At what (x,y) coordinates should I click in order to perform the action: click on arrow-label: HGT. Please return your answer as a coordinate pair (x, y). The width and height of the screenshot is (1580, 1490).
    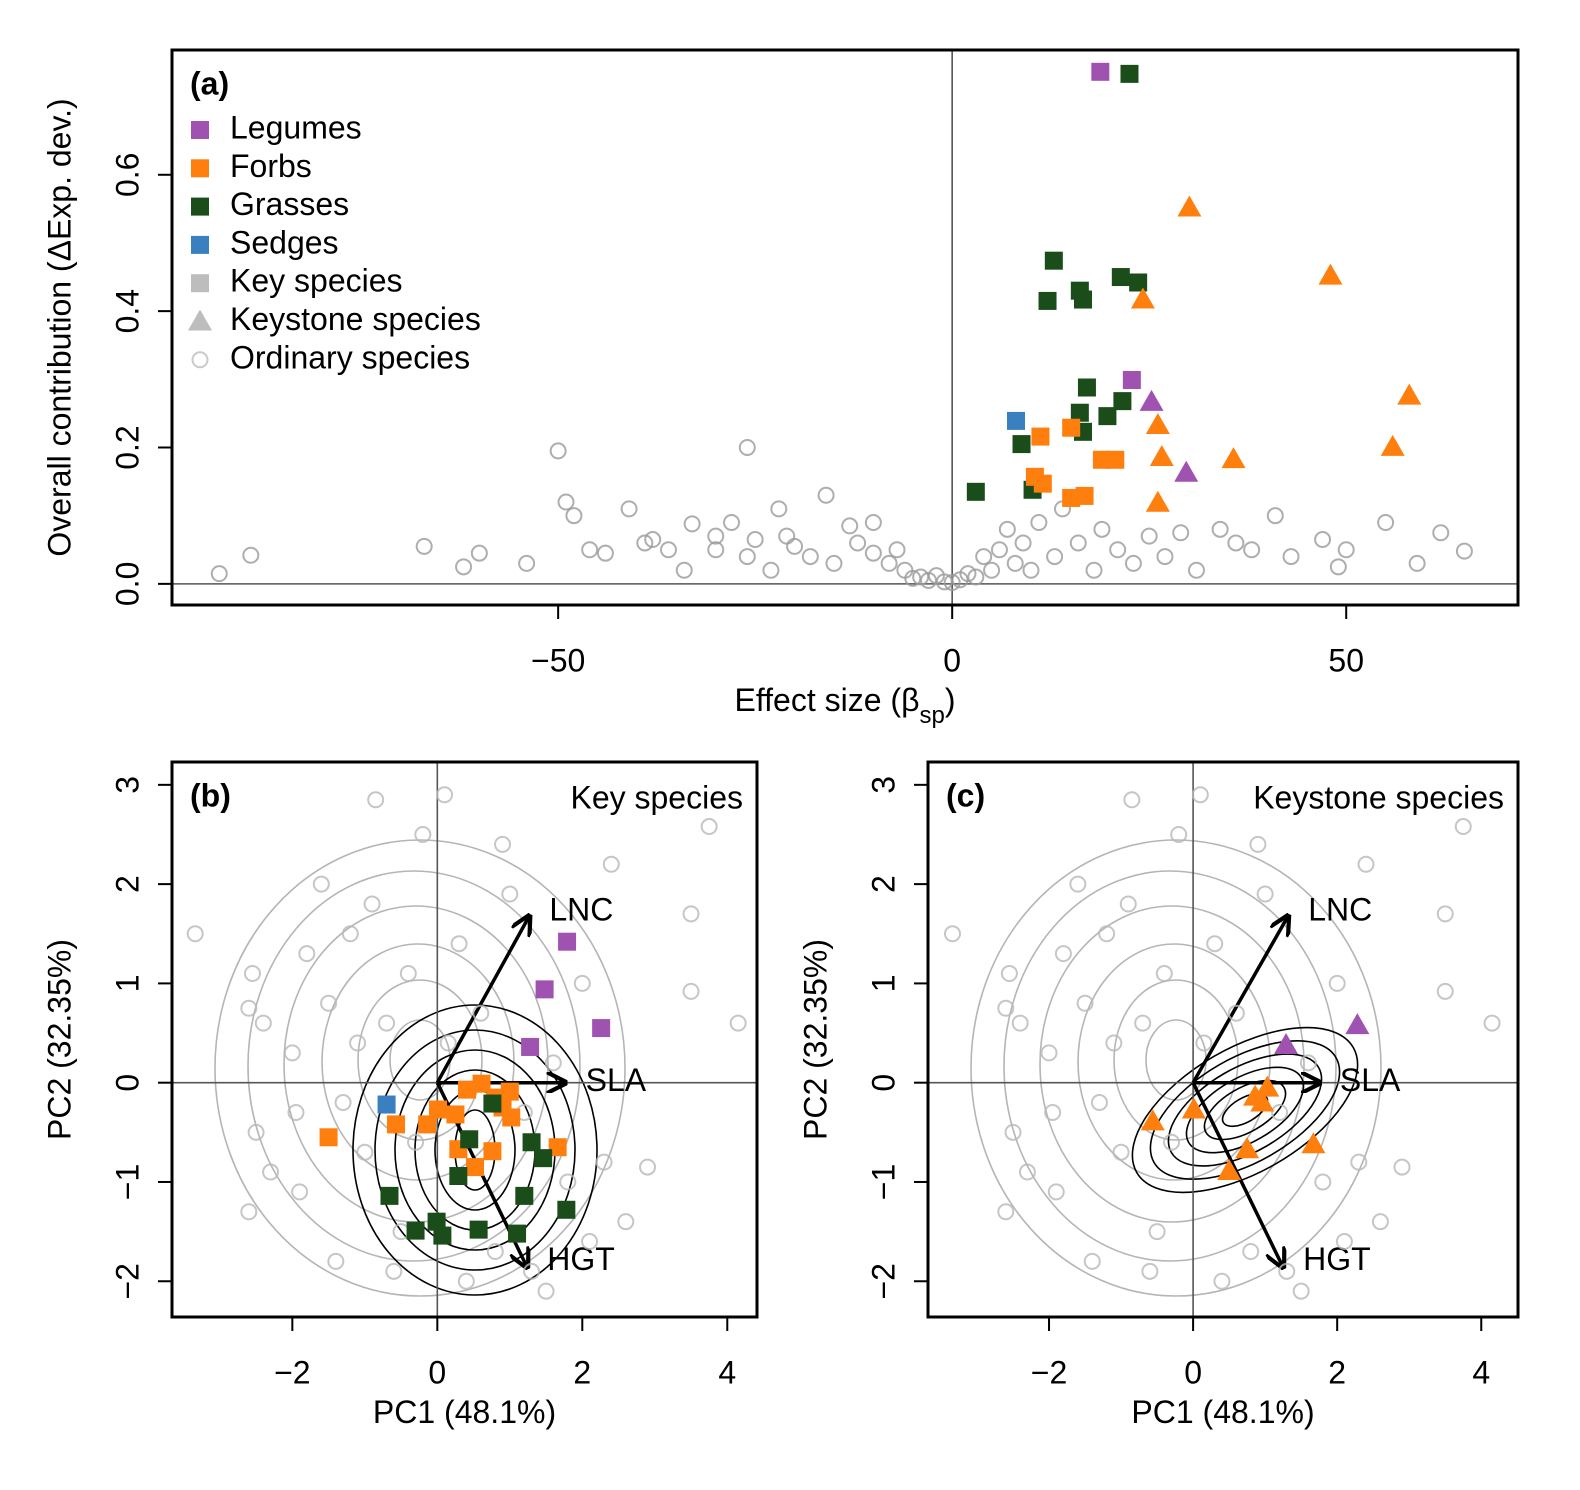
    Looking at the image, I should click on (1337, 1259).